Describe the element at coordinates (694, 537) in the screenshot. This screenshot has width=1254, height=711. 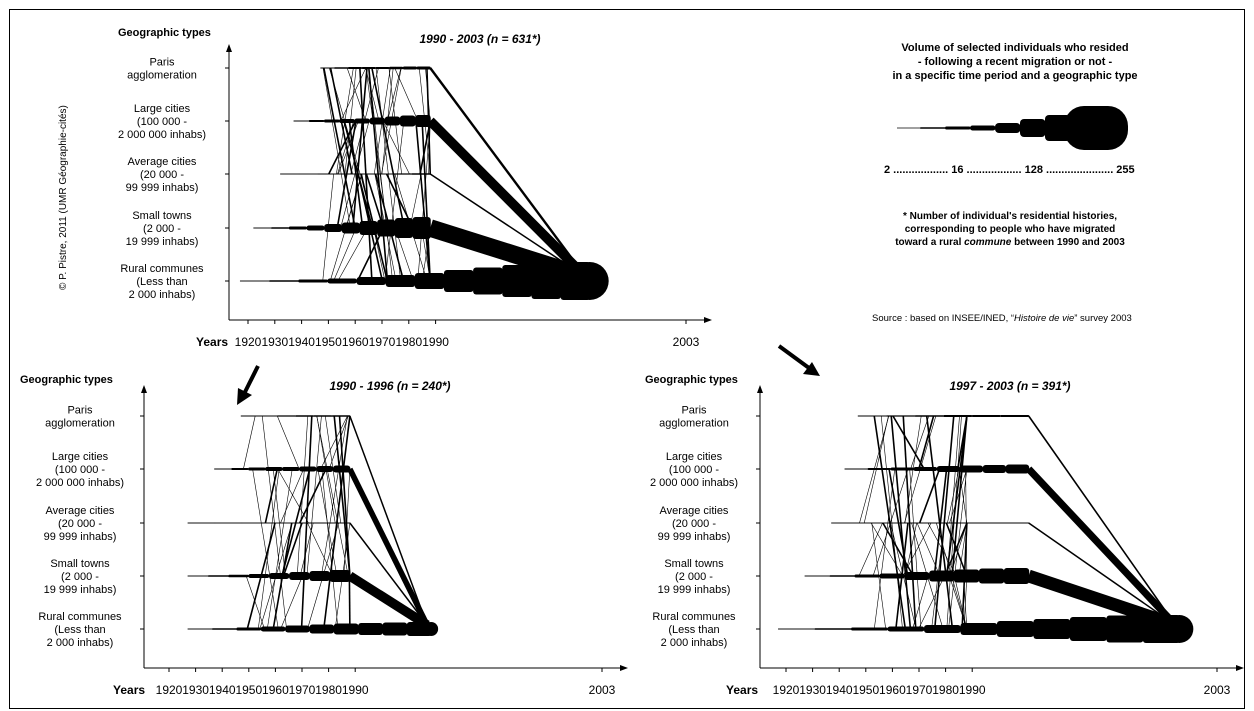
I see `y-category-label: 99 999 inhabs)` at that location.